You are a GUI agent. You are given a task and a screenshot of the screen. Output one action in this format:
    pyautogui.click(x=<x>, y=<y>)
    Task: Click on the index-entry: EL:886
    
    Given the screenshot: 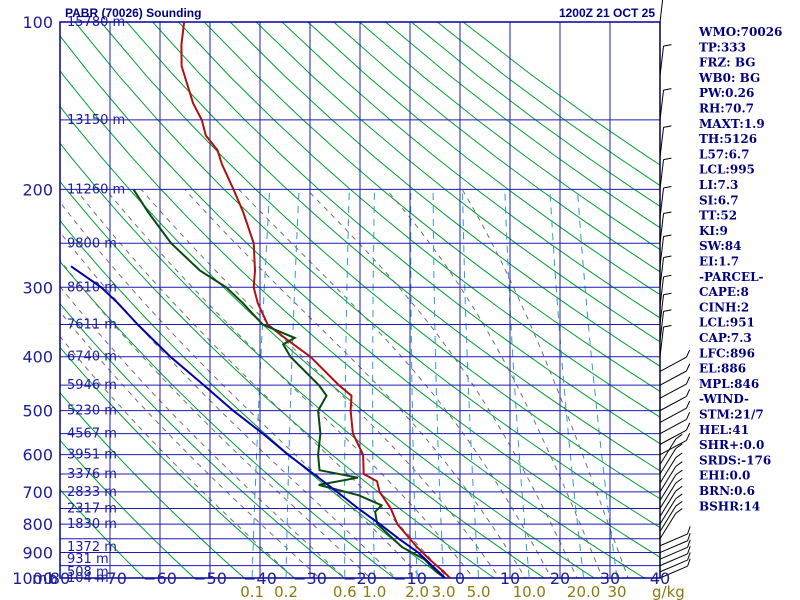 What is the action you would take?
    pyautogui.click(x=722, y=369)
    